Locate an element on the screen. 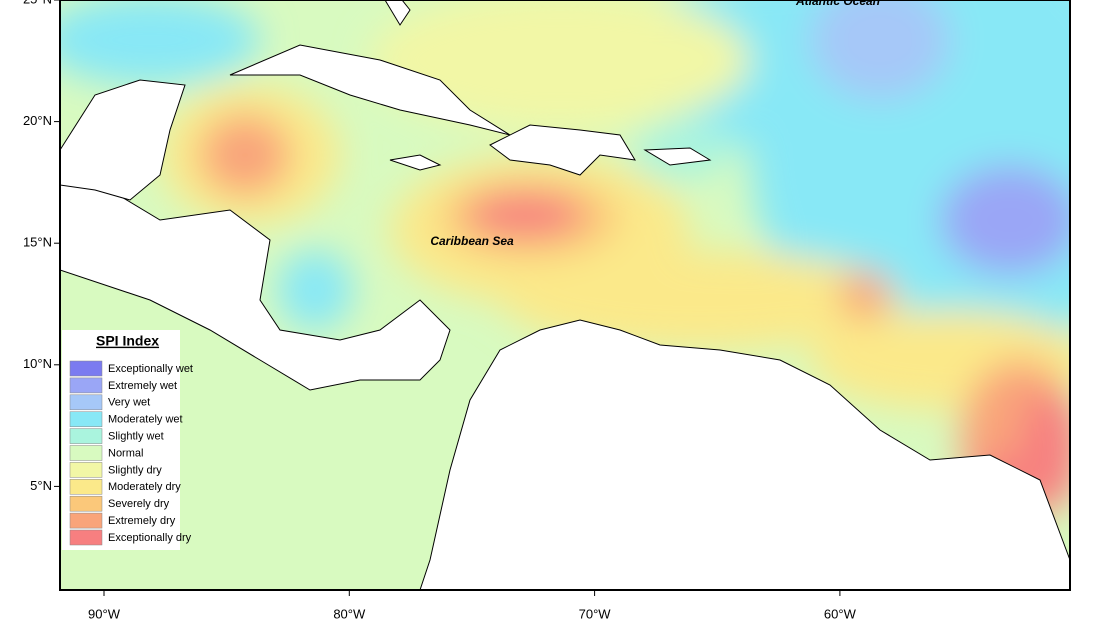  legend-label: Slightly dry is located at coordinates (135, 470).